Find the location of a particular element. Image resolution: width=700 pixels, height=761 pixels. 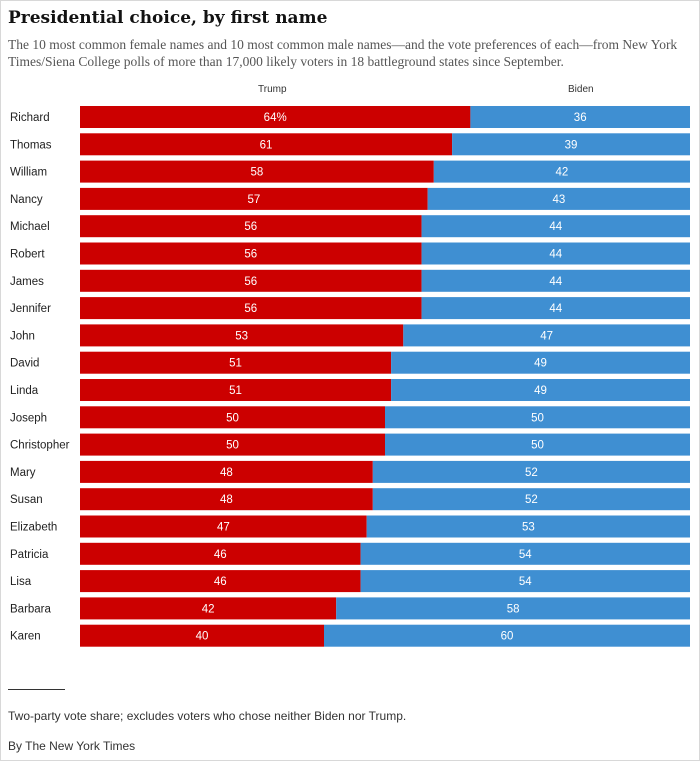

data-label-trump: 53 is located at coordinates (241, 336).